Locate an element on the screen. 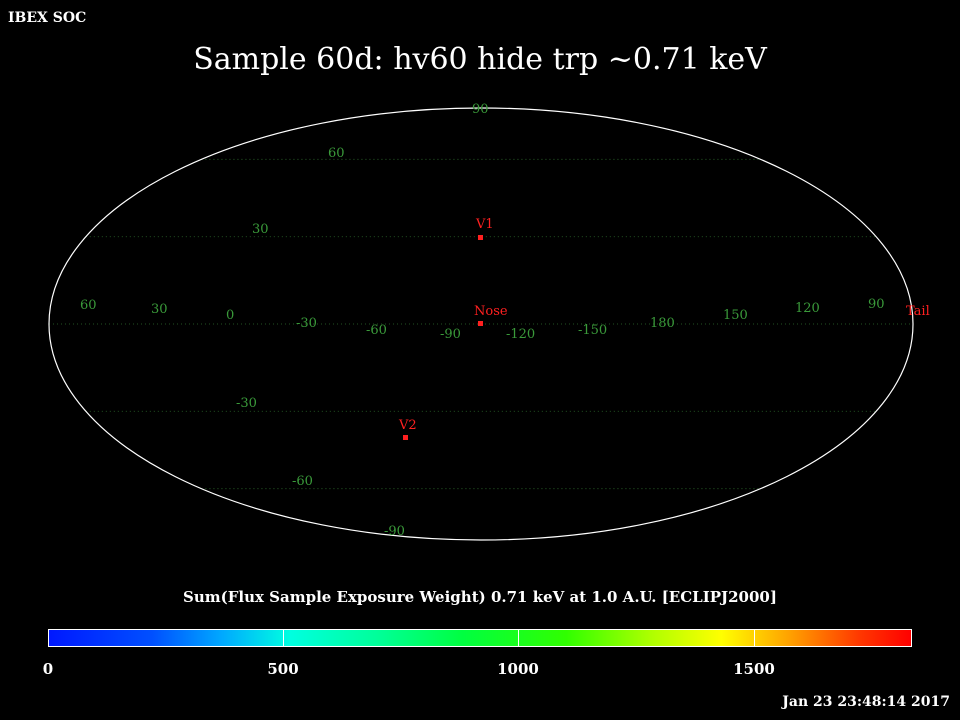  lon-label: -120 is located at coordinates (520, 334).